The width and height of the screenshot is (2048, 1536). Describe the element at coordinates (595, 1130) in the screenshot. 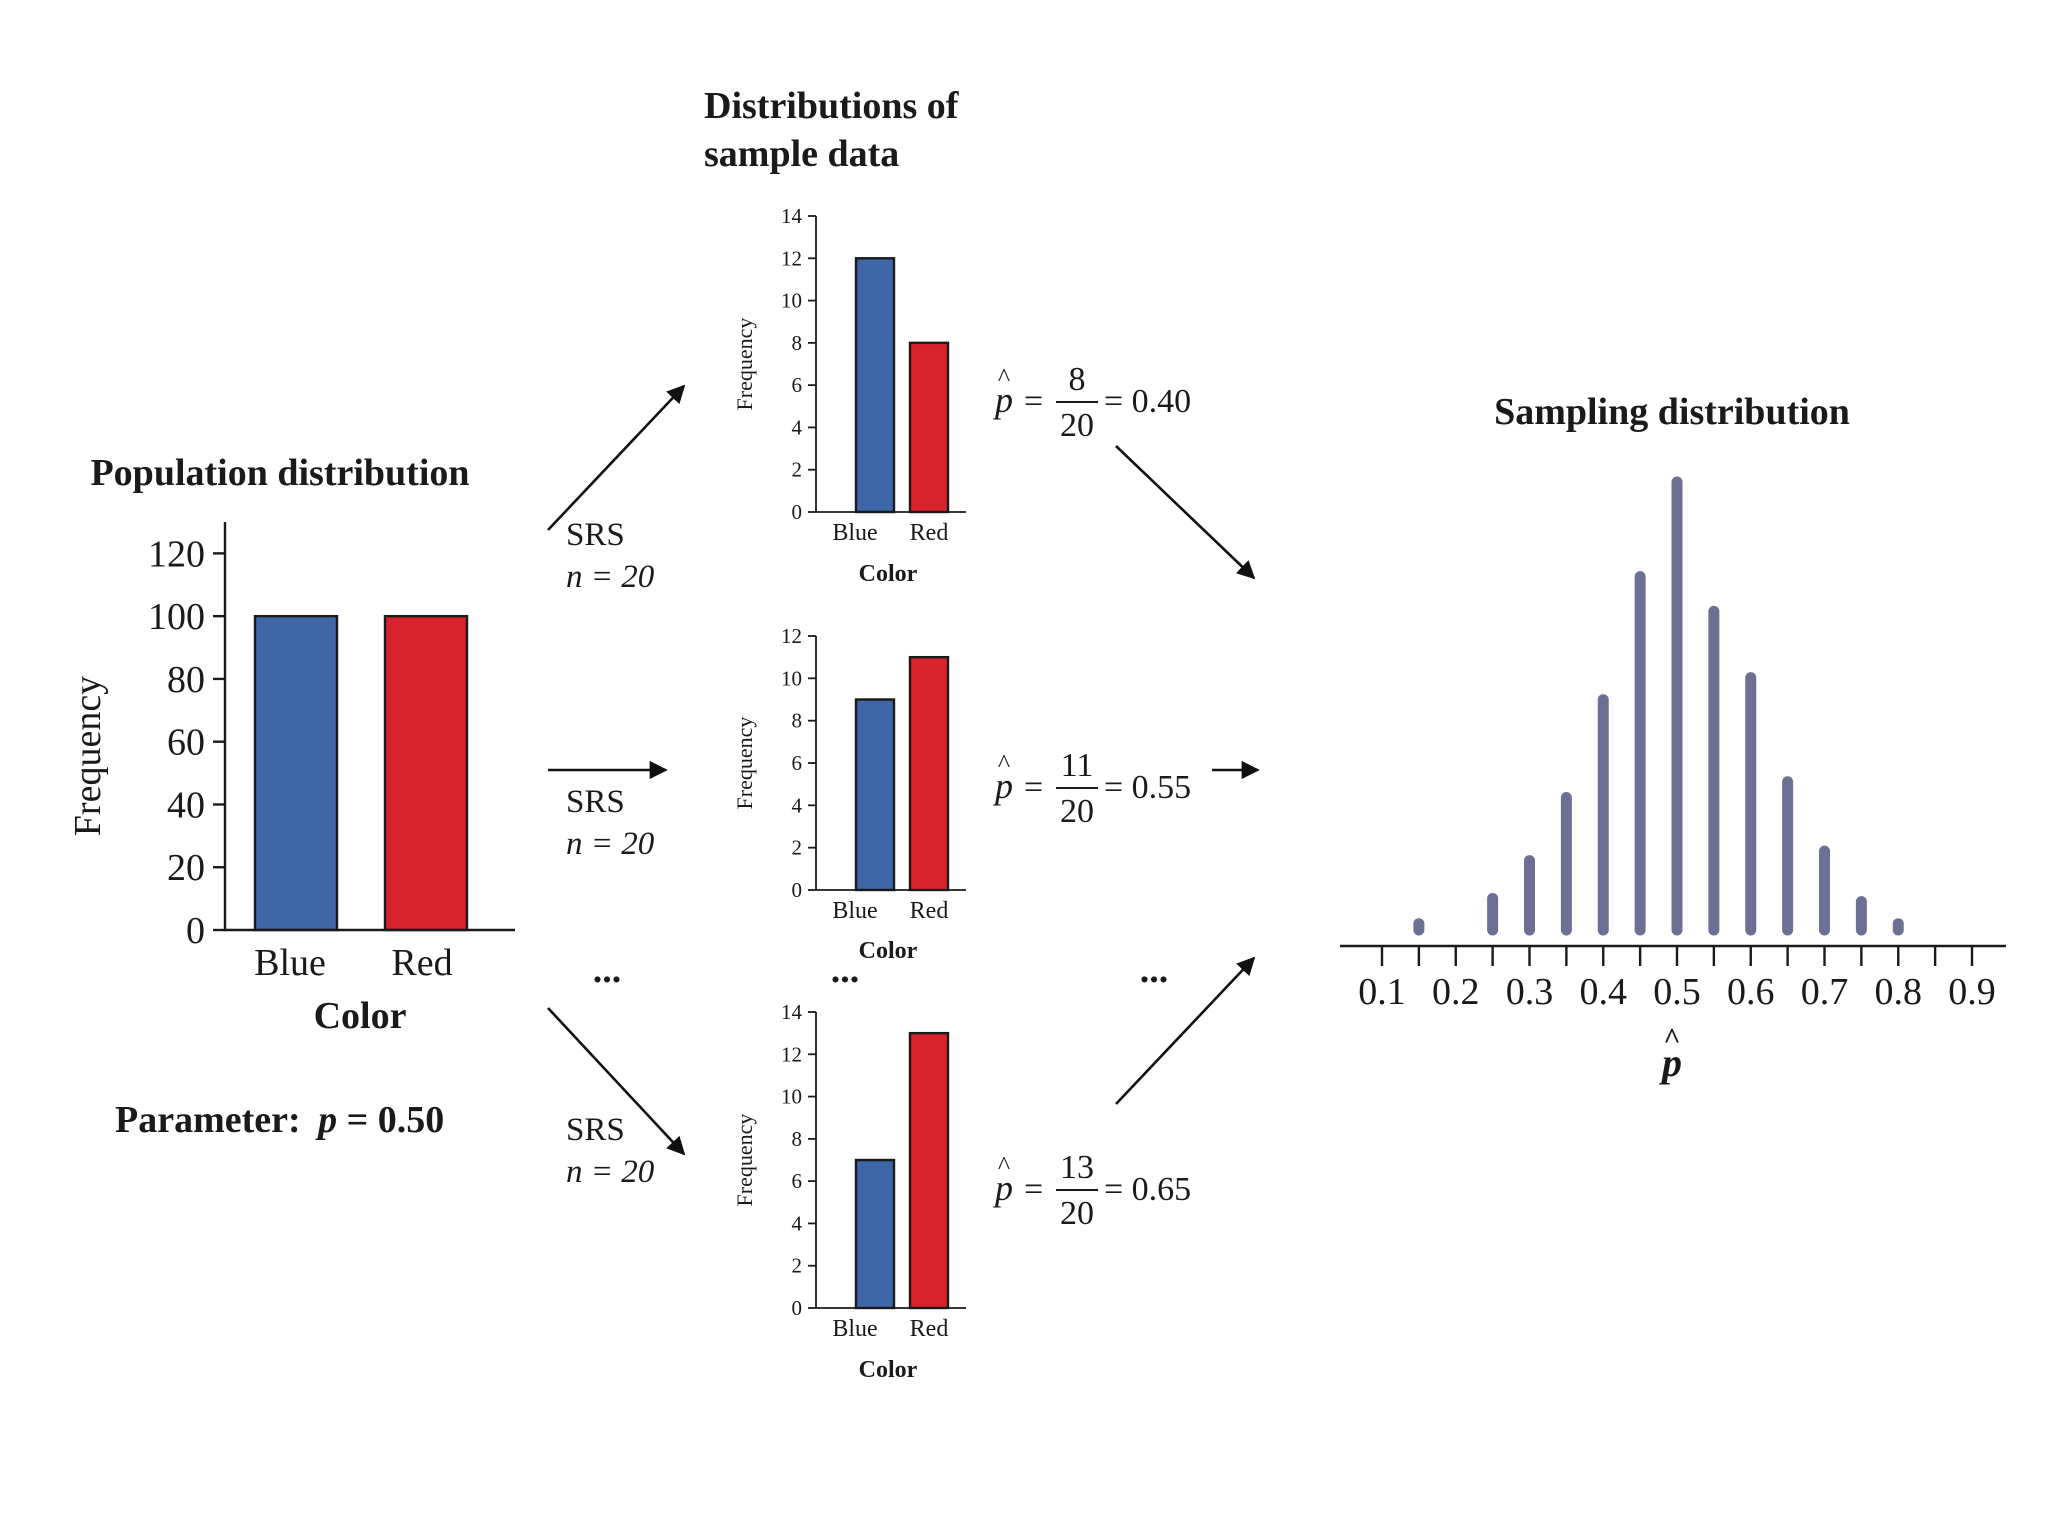

I see `srs-label-3: SRS` at that location.